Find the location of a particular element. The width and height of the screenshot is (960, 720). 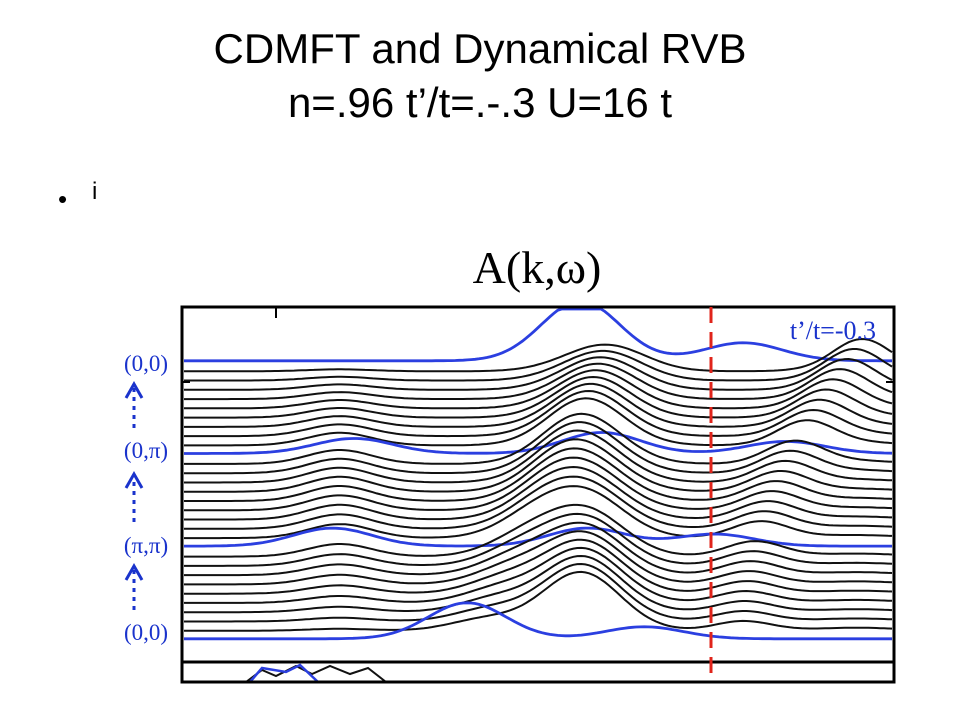

kpoint-label: (0,π) is located at coordinates (146, 450).